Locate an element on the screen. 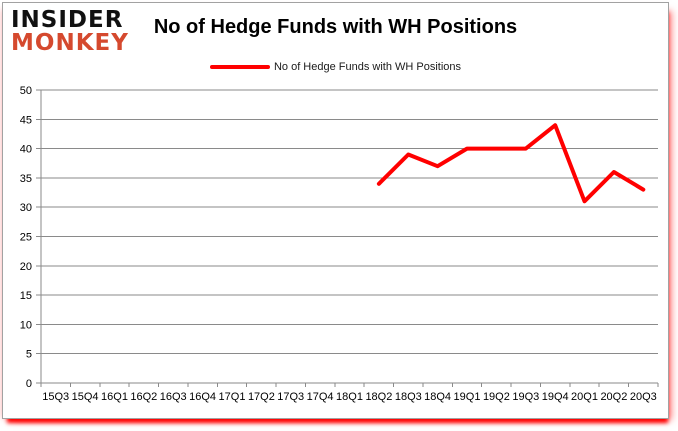 This screenshot has height=431, width=678. y-tick-label: 20 is located at coordinates (26, 267).